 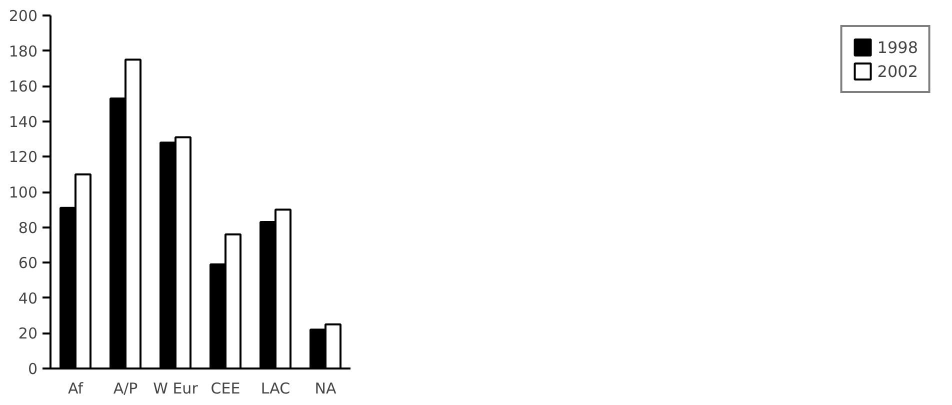 I want to click on x-tick-label: A/P, so click(x=125, y=389).